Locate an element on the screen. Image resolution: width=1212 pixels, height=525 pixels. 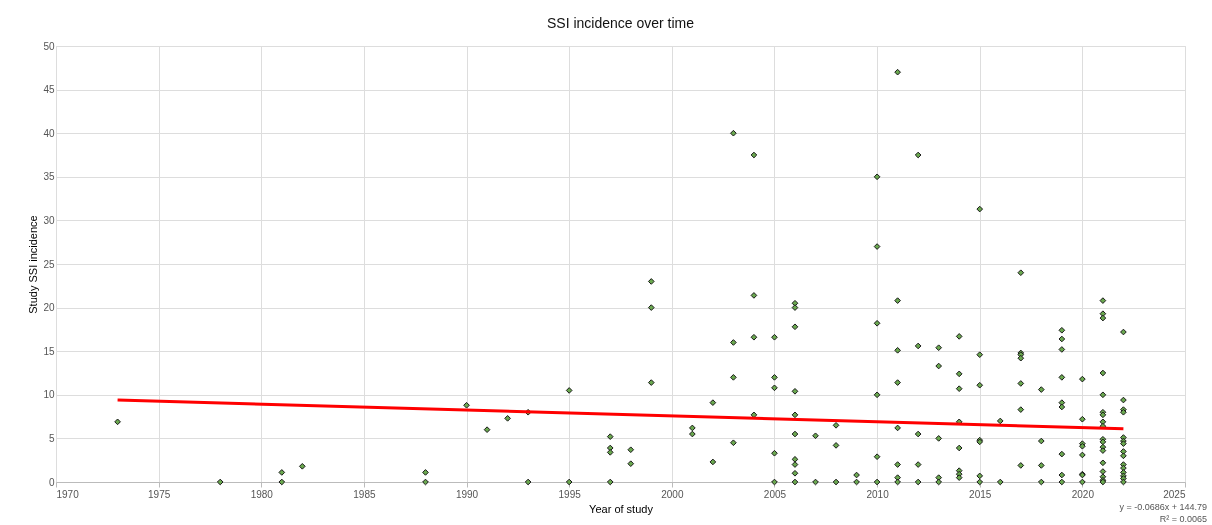
x-tick-label: 1975 is located at coordinates (159, 494).